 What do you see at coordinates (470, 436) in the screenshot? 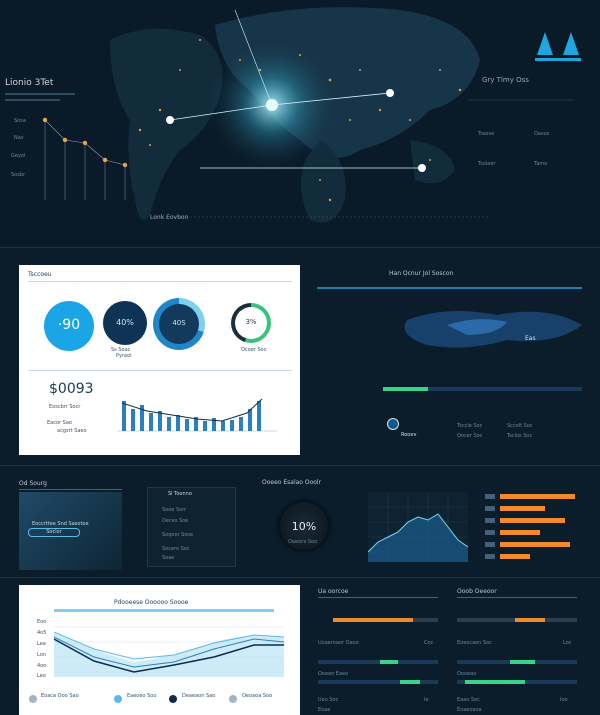
I see `region-row-3: Oocer Soc` at bounding box center [470, 436].